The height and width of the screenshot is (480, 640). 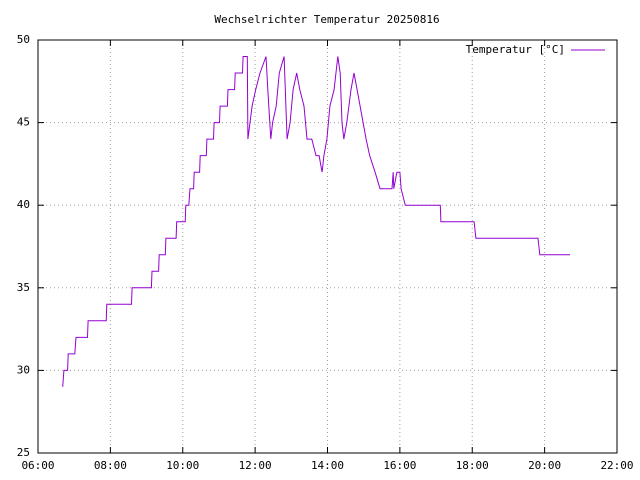 What do you see at coordinates (23, 39) in the screenshot?
I see `y-tick-label: 50` at bounding box center [23, 39].